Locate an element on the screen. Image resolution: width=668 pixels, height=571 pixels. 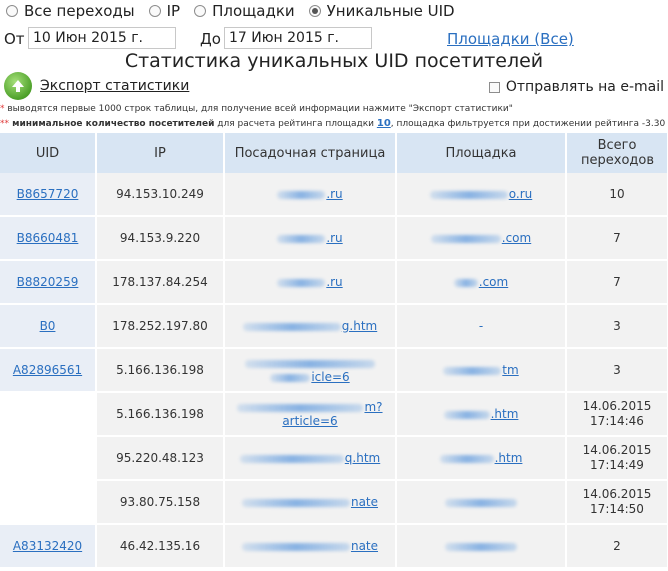
header-ip: IP is located at coordinates (160, 153).